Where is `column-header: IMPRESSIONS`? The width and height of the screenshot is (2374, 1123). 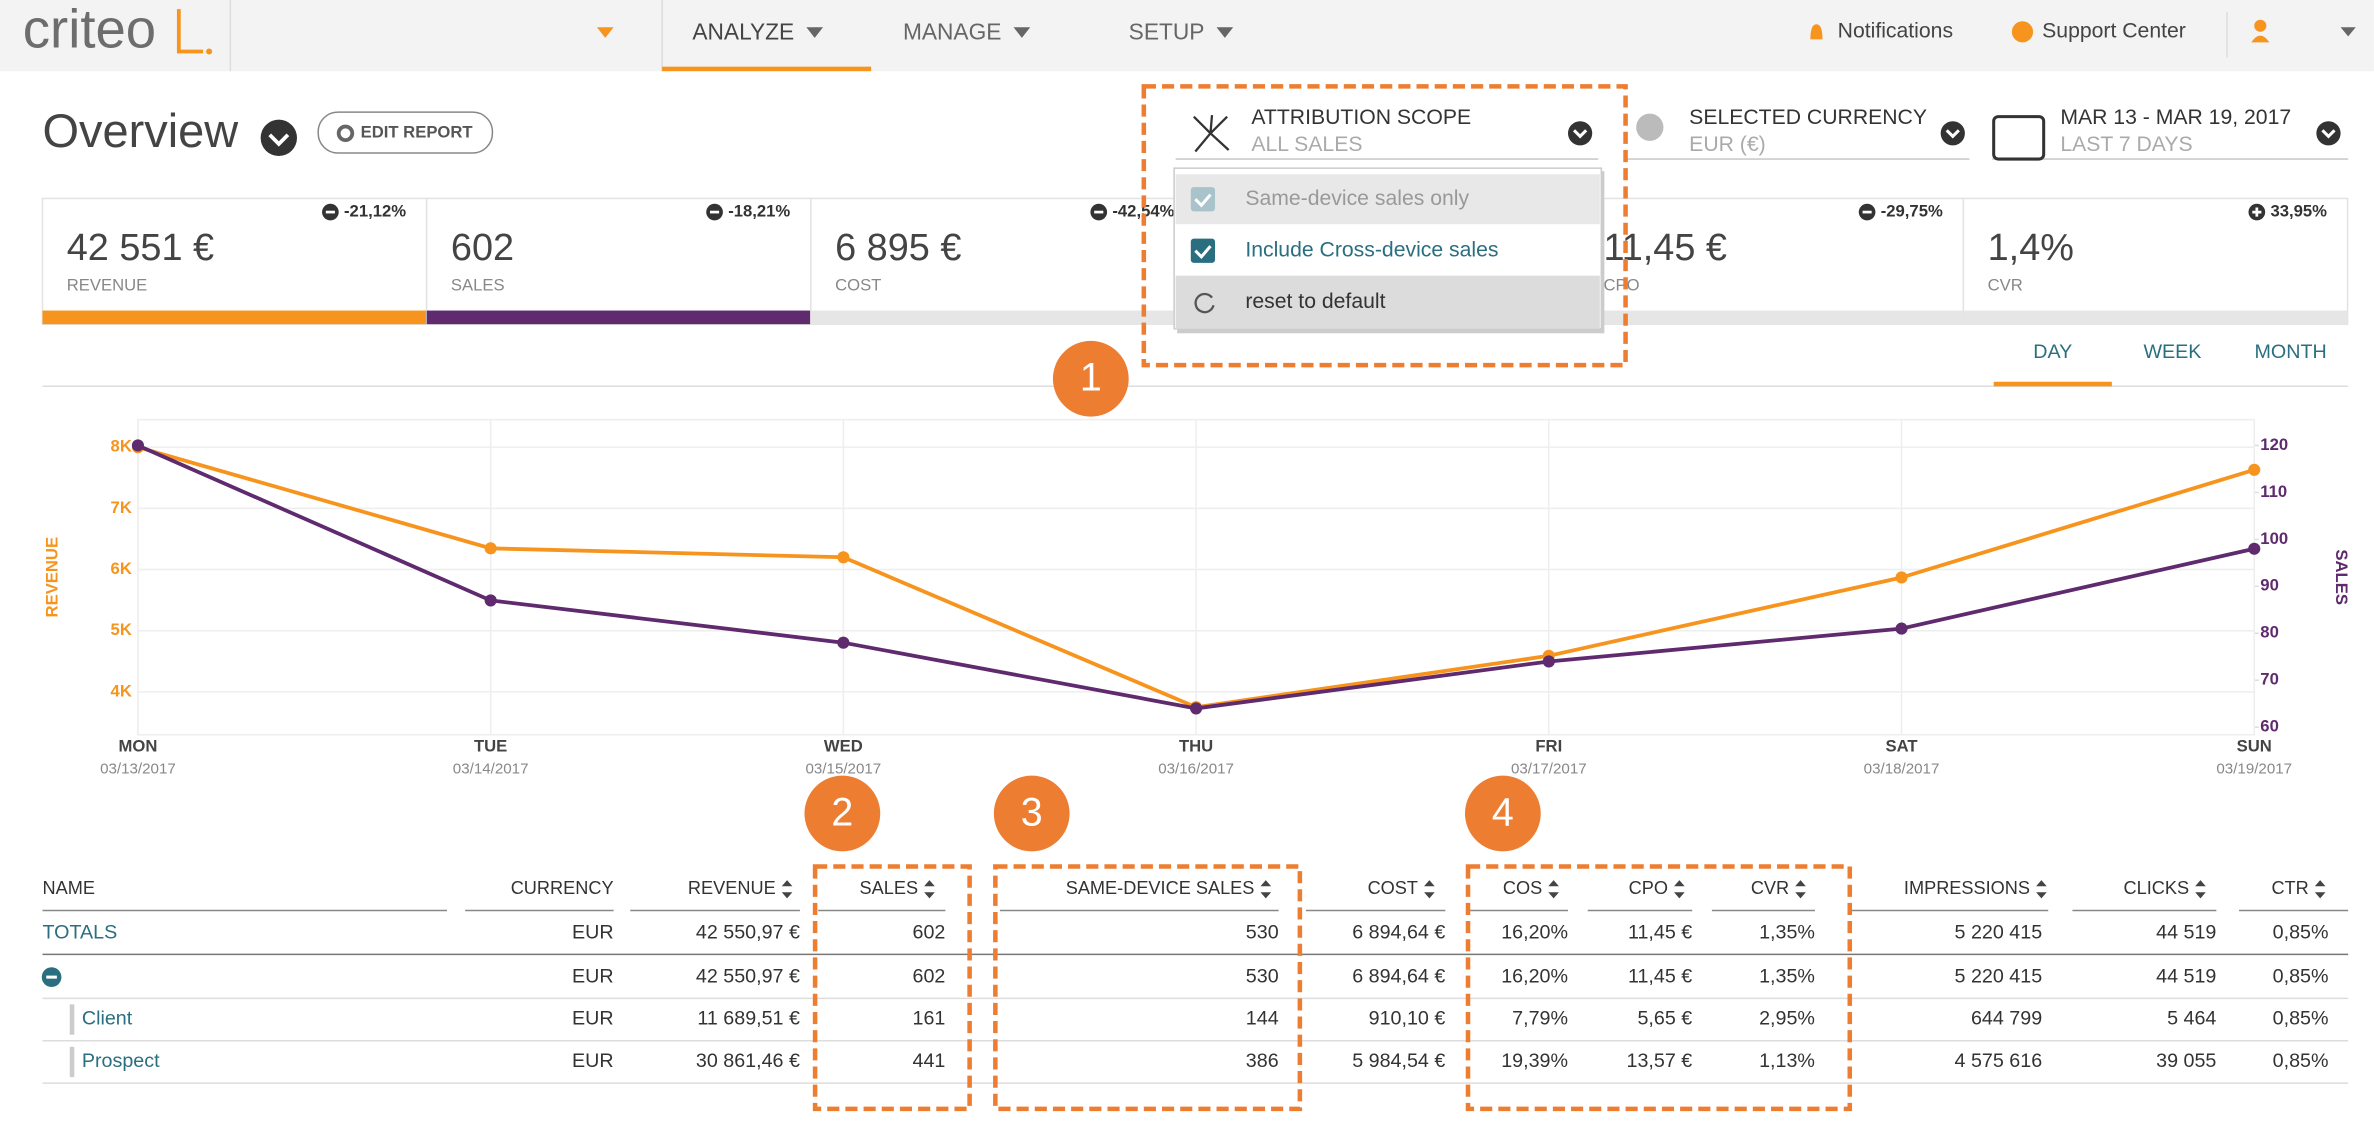 column-header: IMPRESSIONS is located at coordinates (1967, 888).